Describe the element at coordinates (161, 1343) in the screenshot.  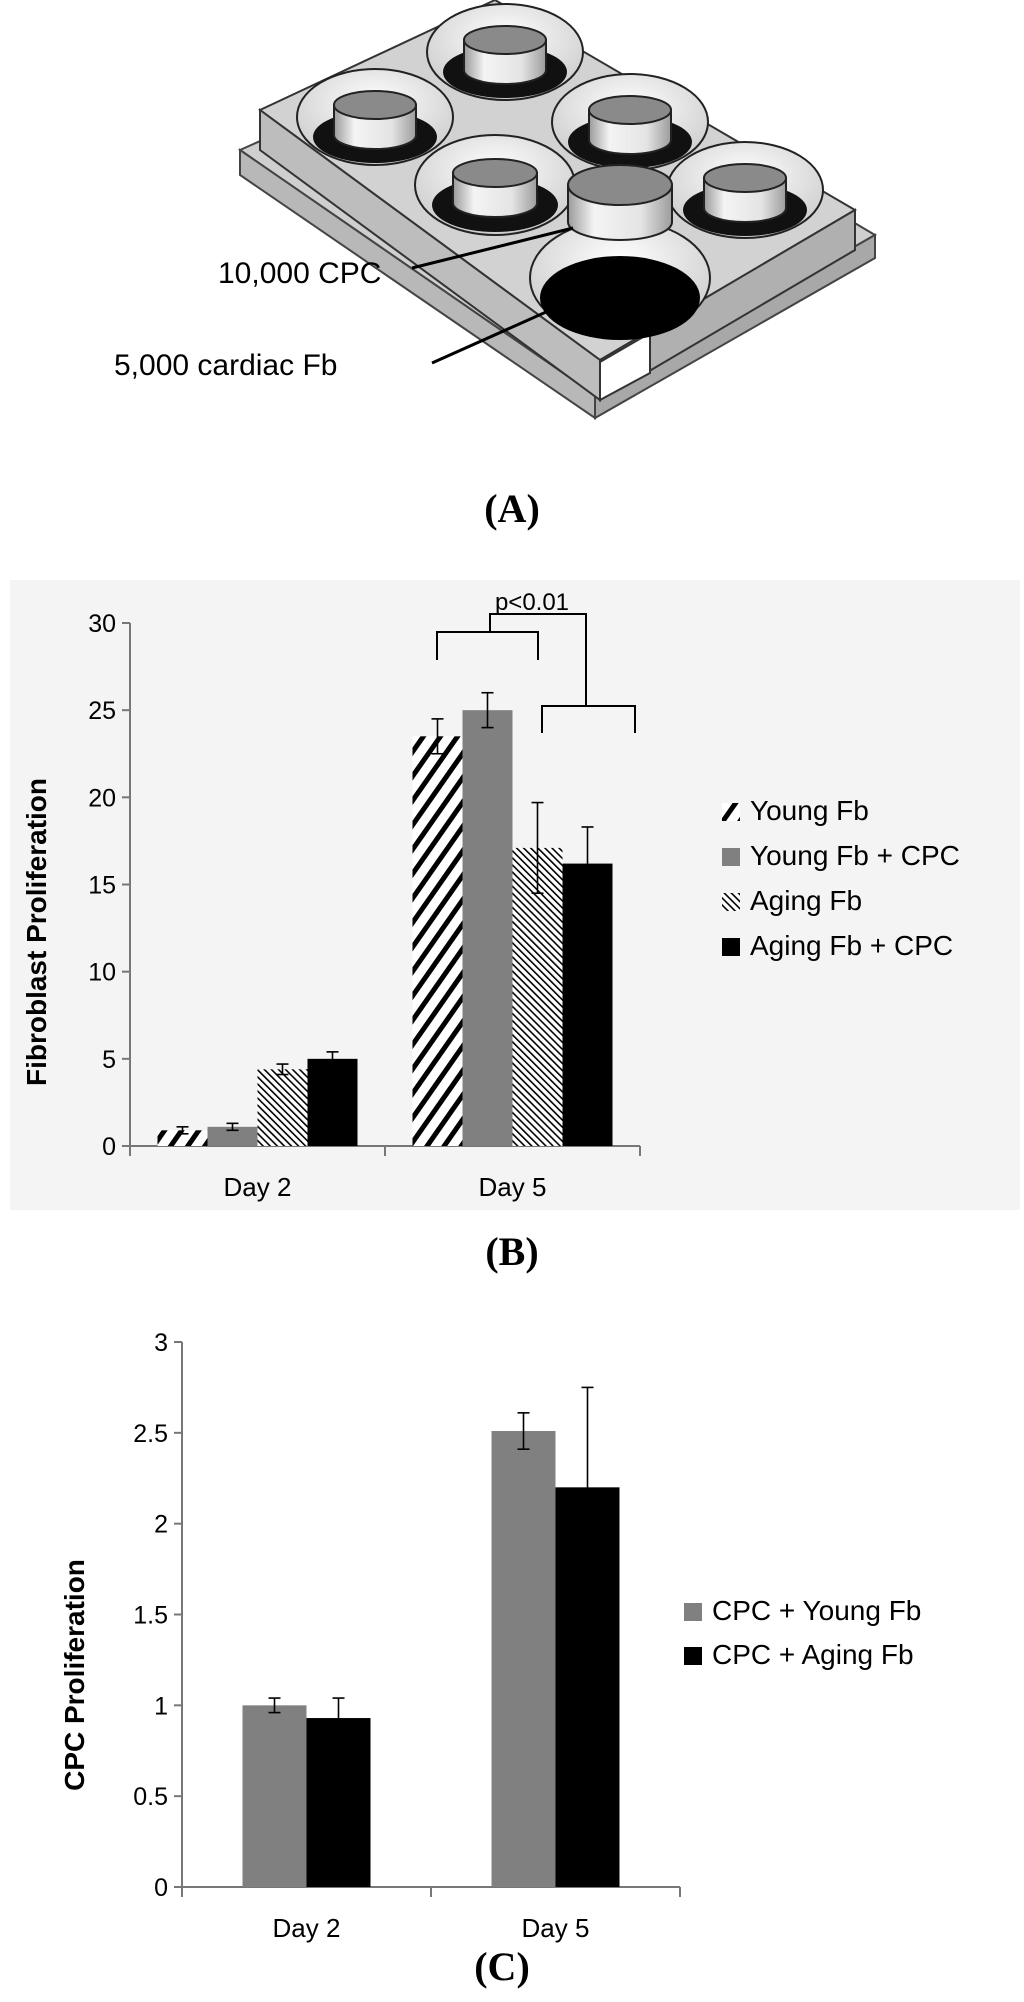
I see `y-tick-label: 3` at that location.